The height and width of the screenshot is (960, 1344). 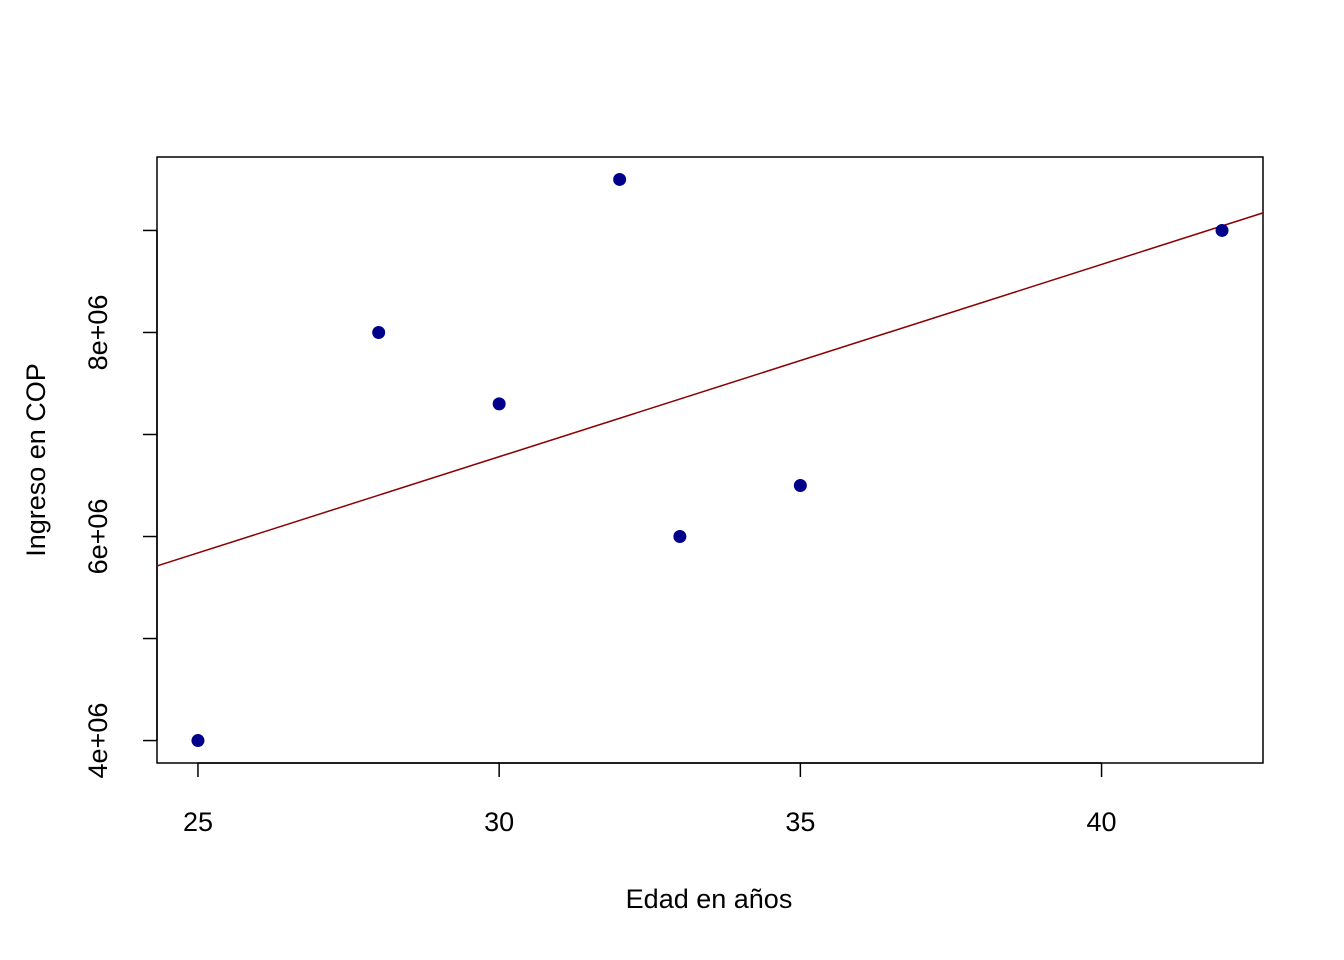 I want to click on y-tick-label: 8e+06, so click(x=98, y=333).